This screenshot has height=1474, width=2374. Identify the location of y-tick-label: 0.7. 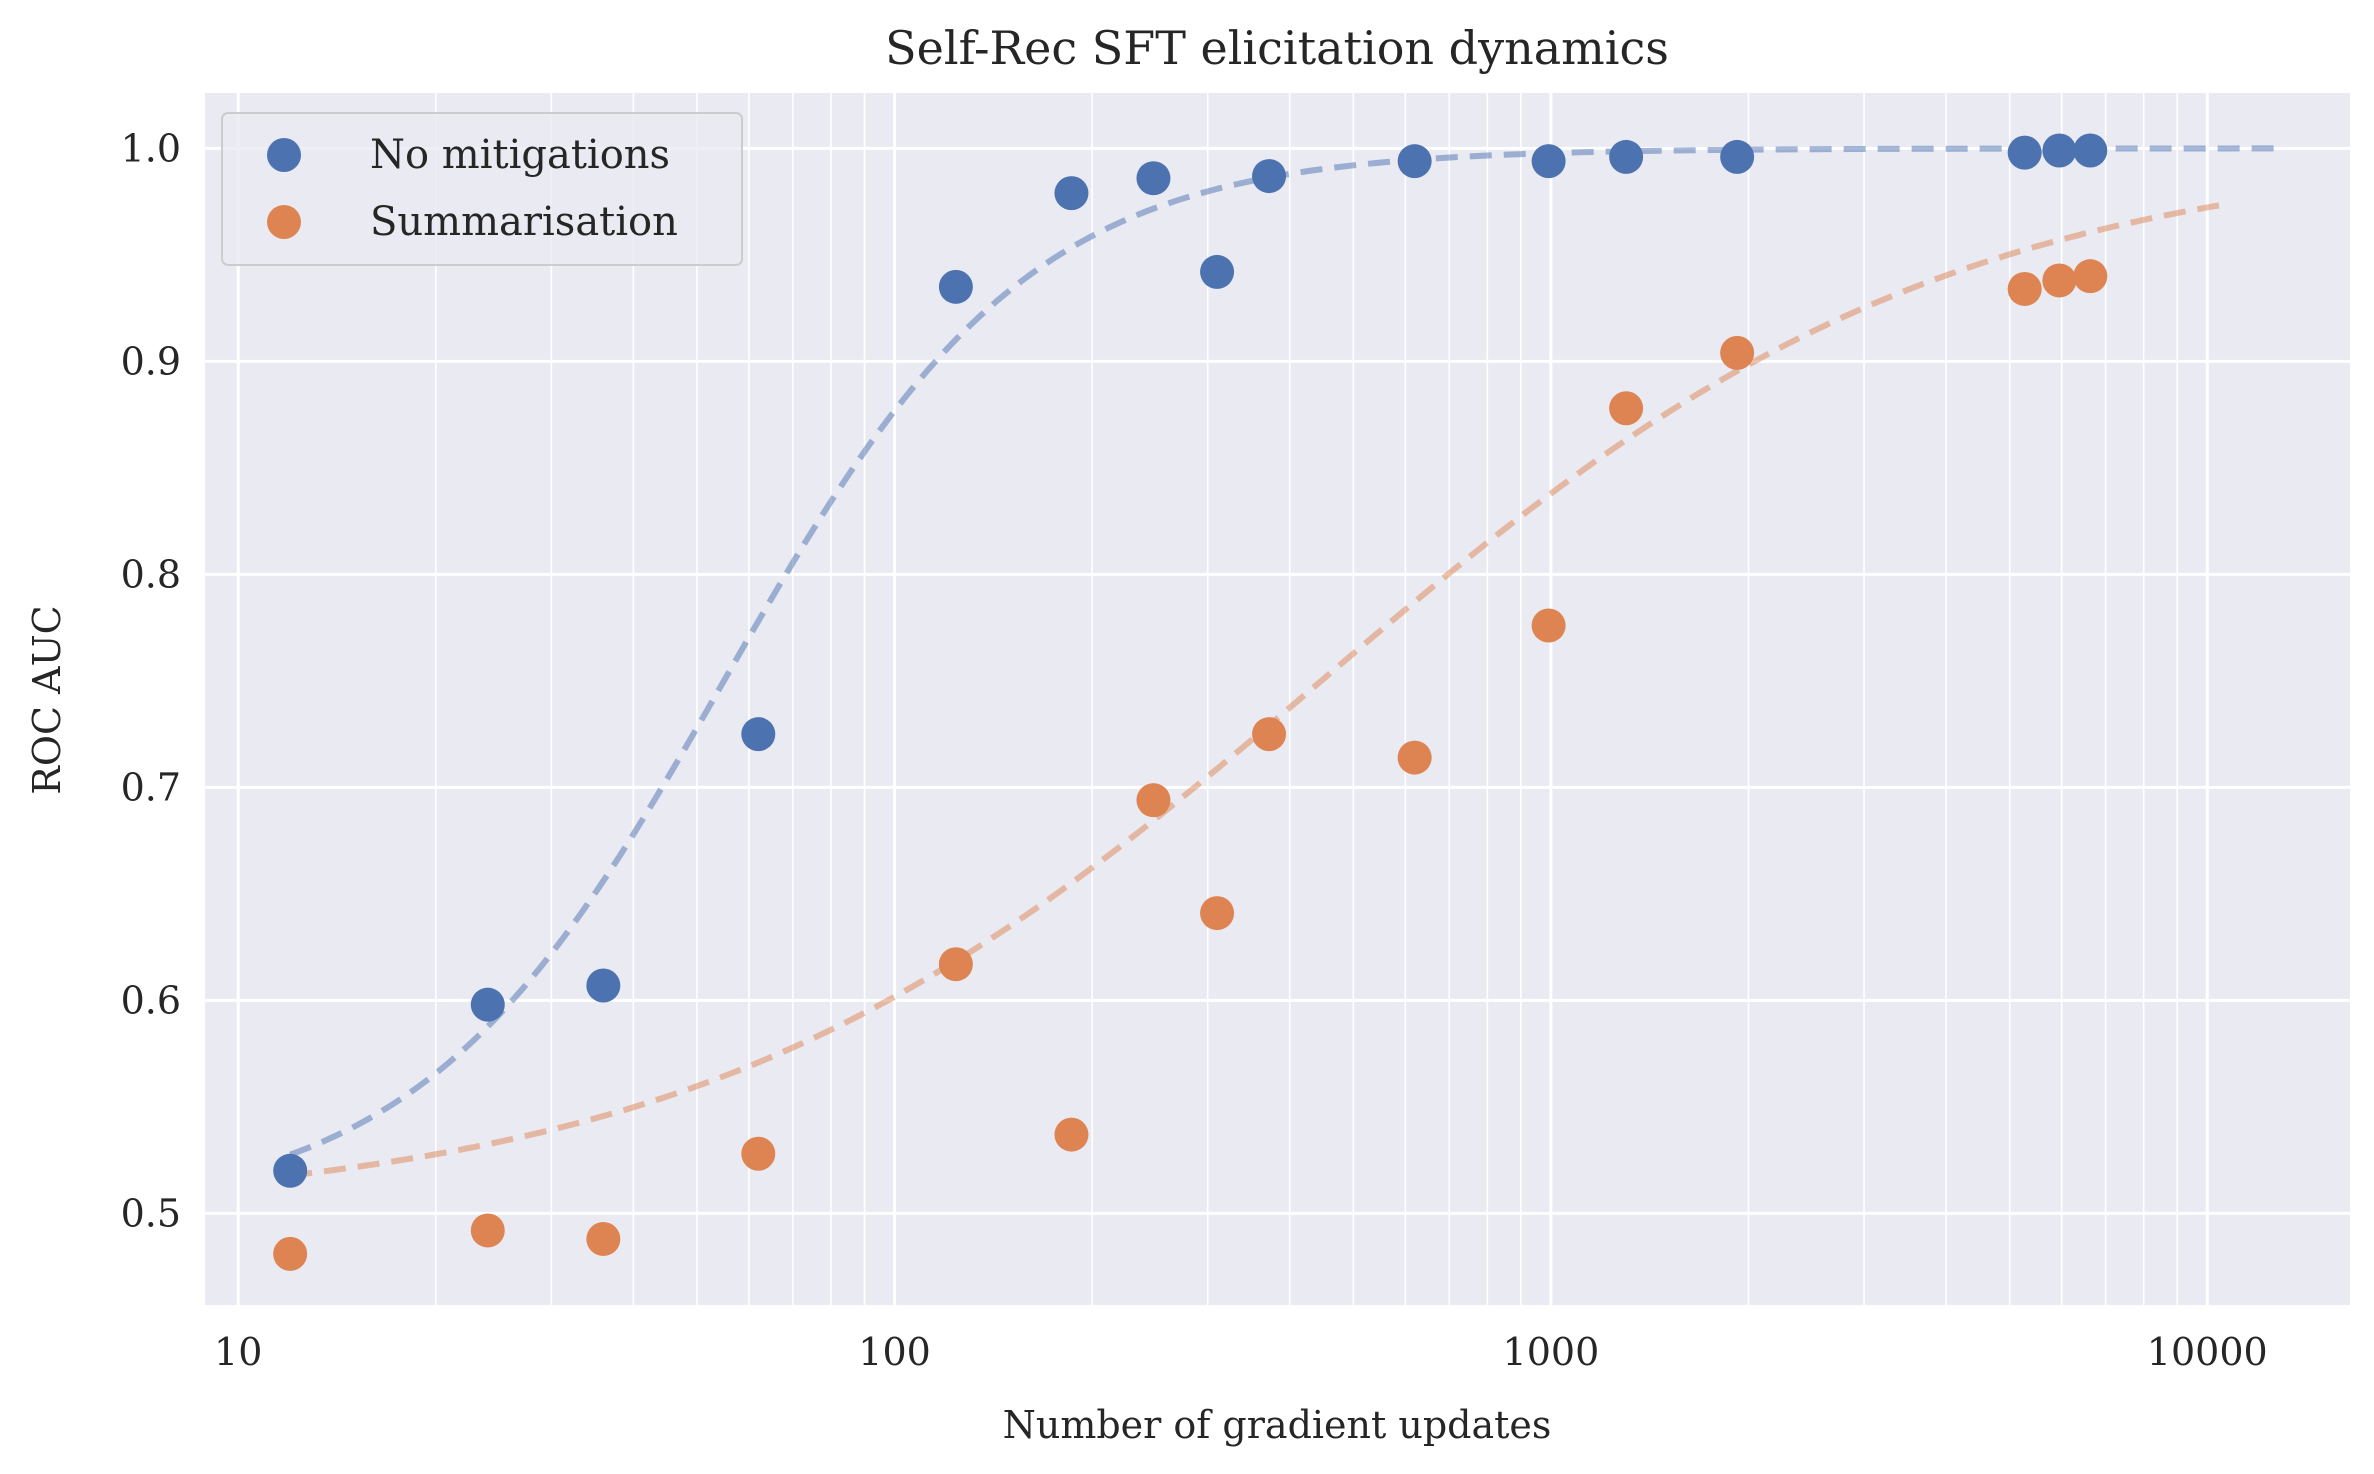
(151, 787).